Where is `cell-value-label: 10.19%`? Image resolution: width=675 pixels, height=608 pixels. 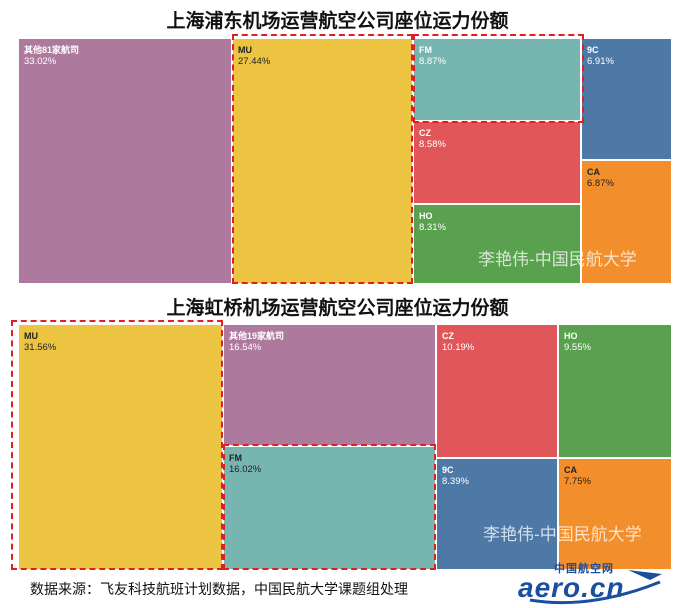 cell-value-label: 10.19% is located at coordinates (458, 347).